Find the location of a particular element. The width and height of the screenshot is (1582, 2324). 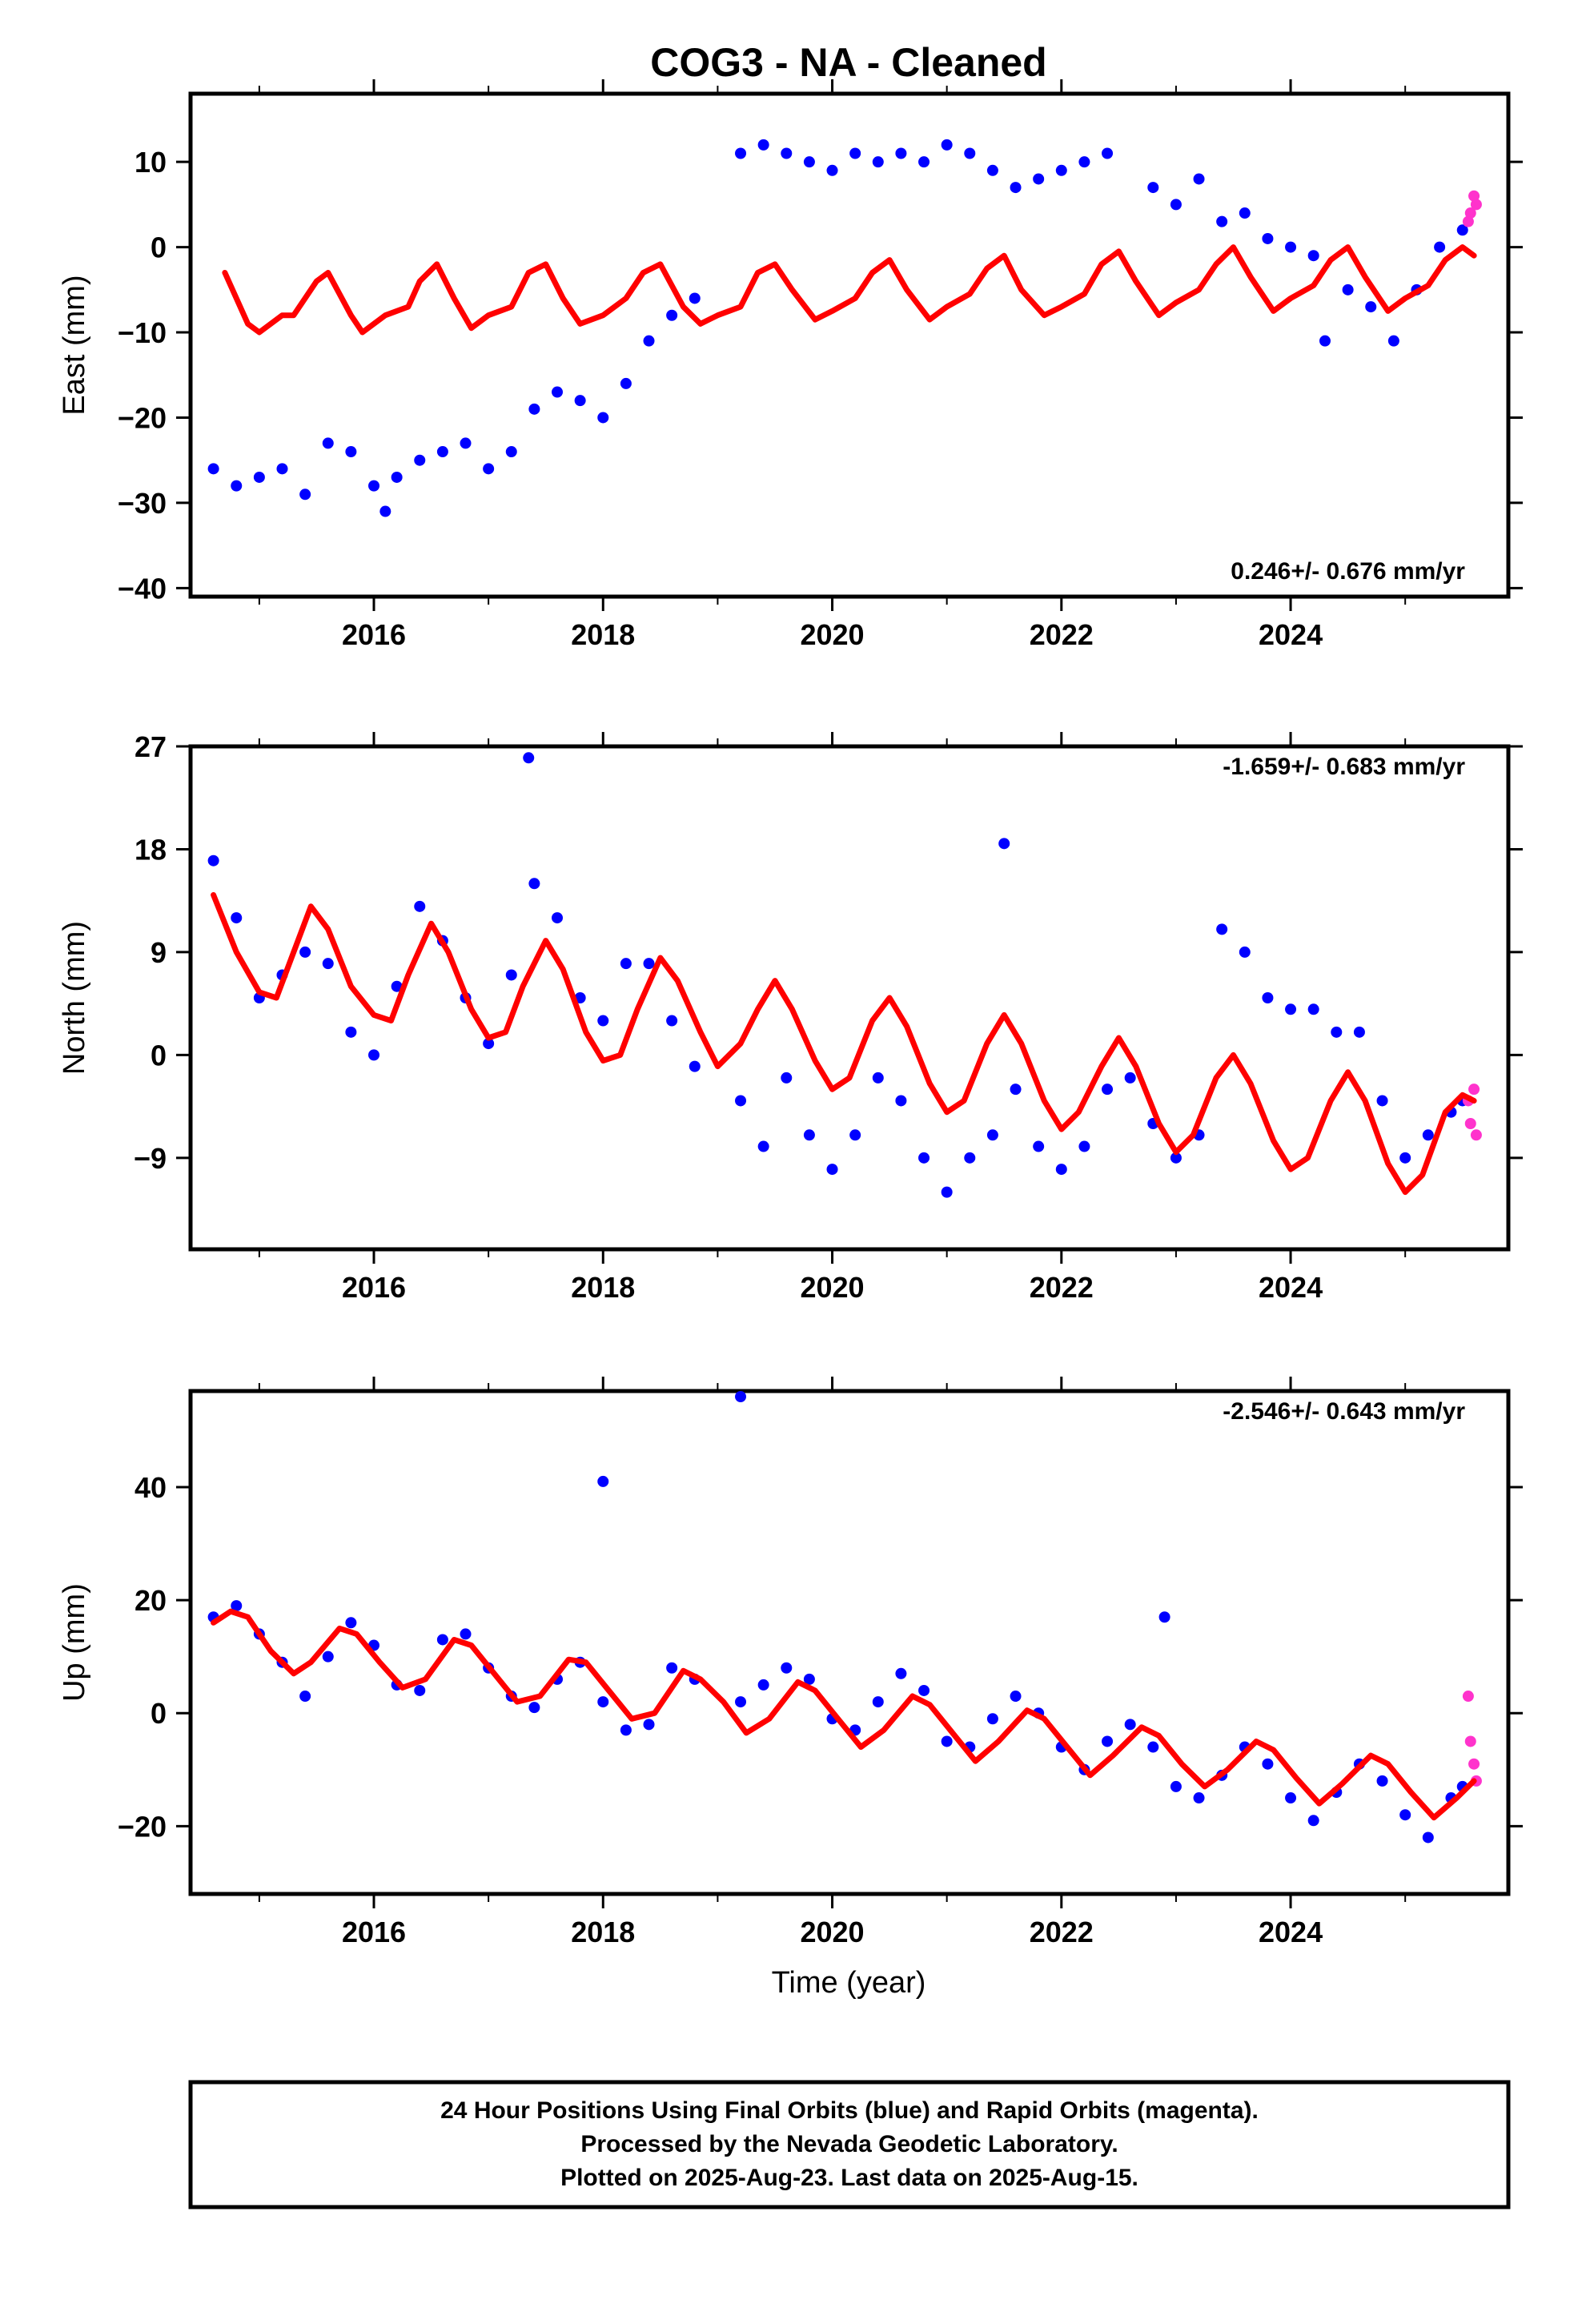

north-y-tick-label: 9 is located at coordinates (159, 952).